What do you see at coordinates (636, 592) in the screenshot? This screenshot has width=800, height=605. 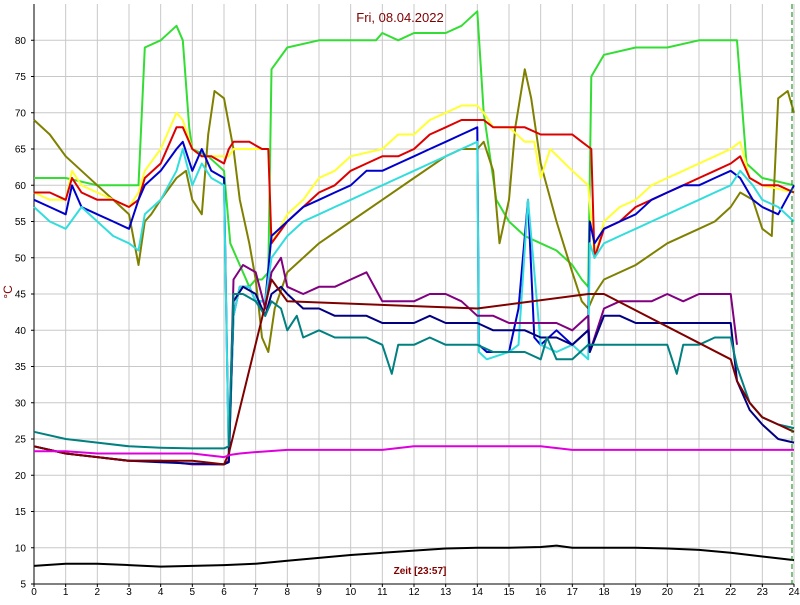 I see `x-tick-label: 19` at bounding box center [636, 592].